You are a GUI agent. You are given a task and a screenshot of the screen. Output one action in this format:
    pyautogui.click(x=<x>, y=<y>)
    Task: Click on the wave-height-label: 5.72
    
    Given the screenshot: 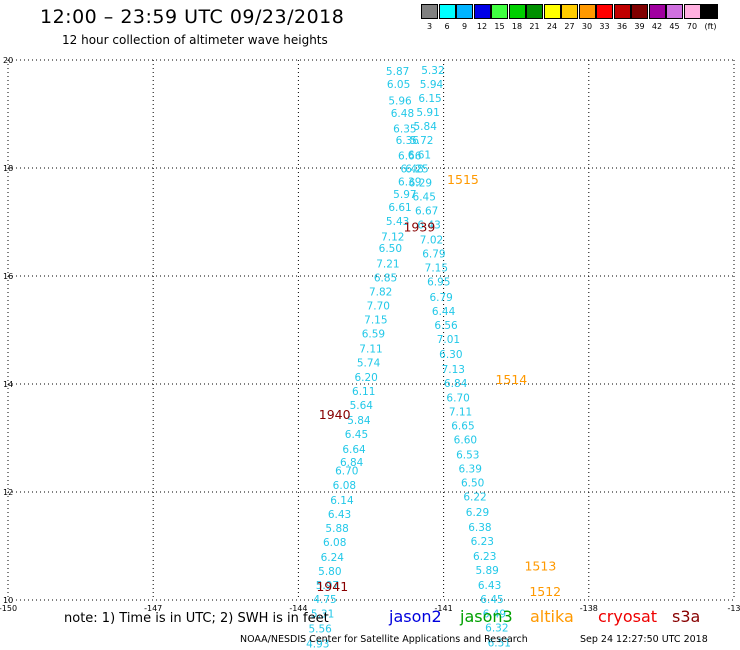 What is the action you would take?
    pyautogui.click(x=421, y=141)
    